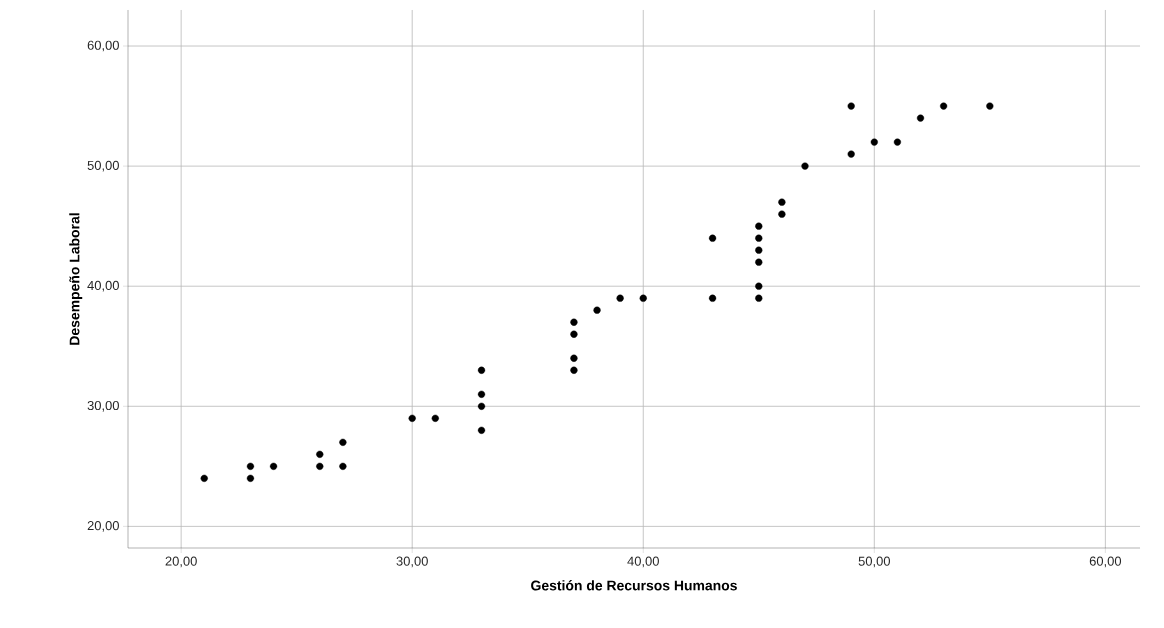 The height and width of the screenshot is (628, 1164). What do you see at coordinates (412, 562) in the screenshot?
I see `x-tick-label: 30,00` at bounding box center [412, 562].